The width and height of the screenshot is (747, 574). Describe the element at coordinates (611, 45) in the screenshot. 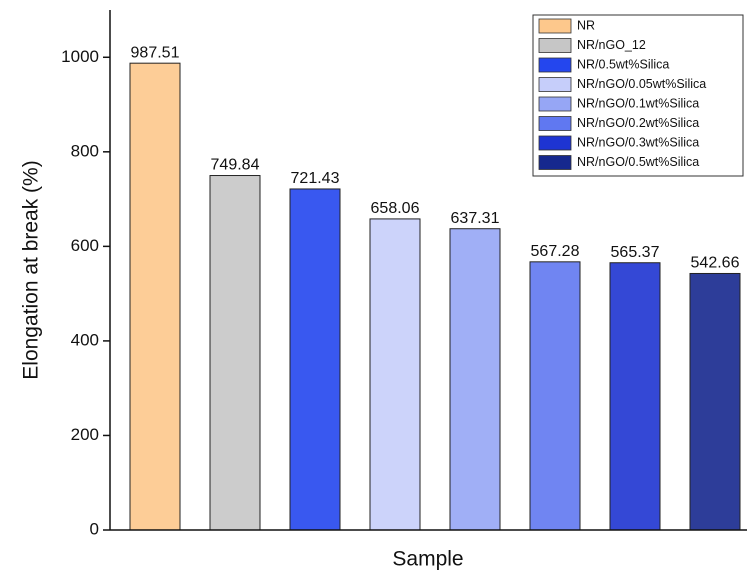

I see `legend-label: NR/nGO_12` at that location.